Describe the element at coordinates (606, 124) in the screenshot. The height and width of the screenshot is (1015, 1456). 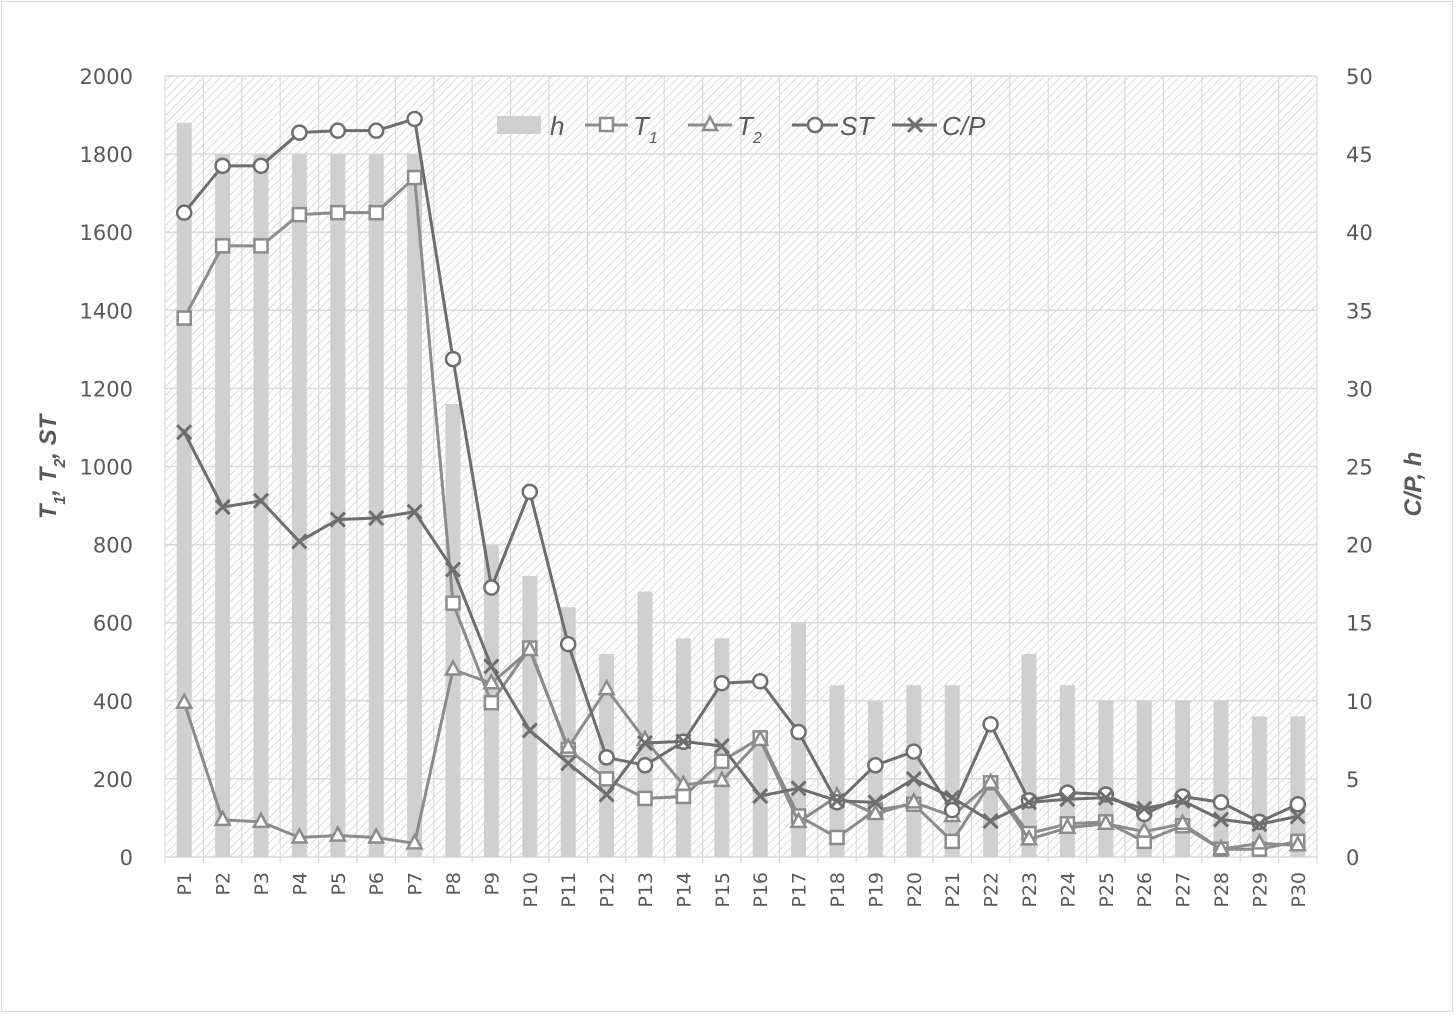
I see `legend-square-marker-icon` at that location.